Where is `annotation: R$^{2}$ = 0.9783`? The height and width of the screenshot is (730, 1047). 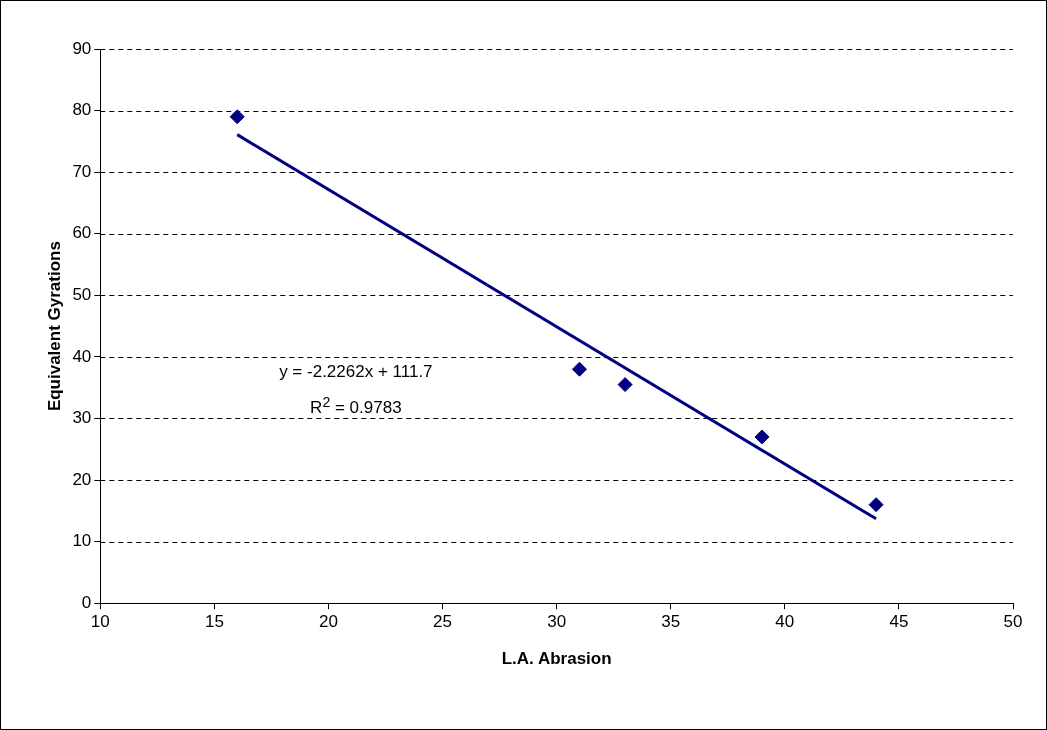 annotation: R$^{2}$ = 0.9783 is located at coordinates (356, 406).